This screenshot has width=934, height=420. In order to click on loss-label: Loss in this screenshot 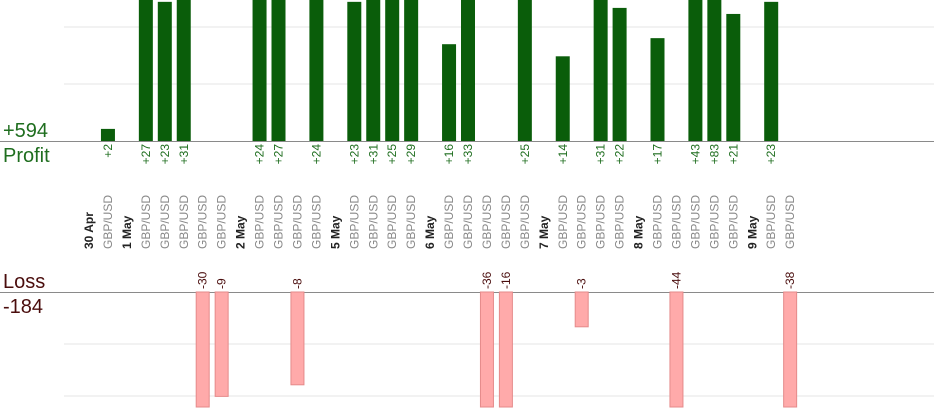, I will do `click(24, 282)`.